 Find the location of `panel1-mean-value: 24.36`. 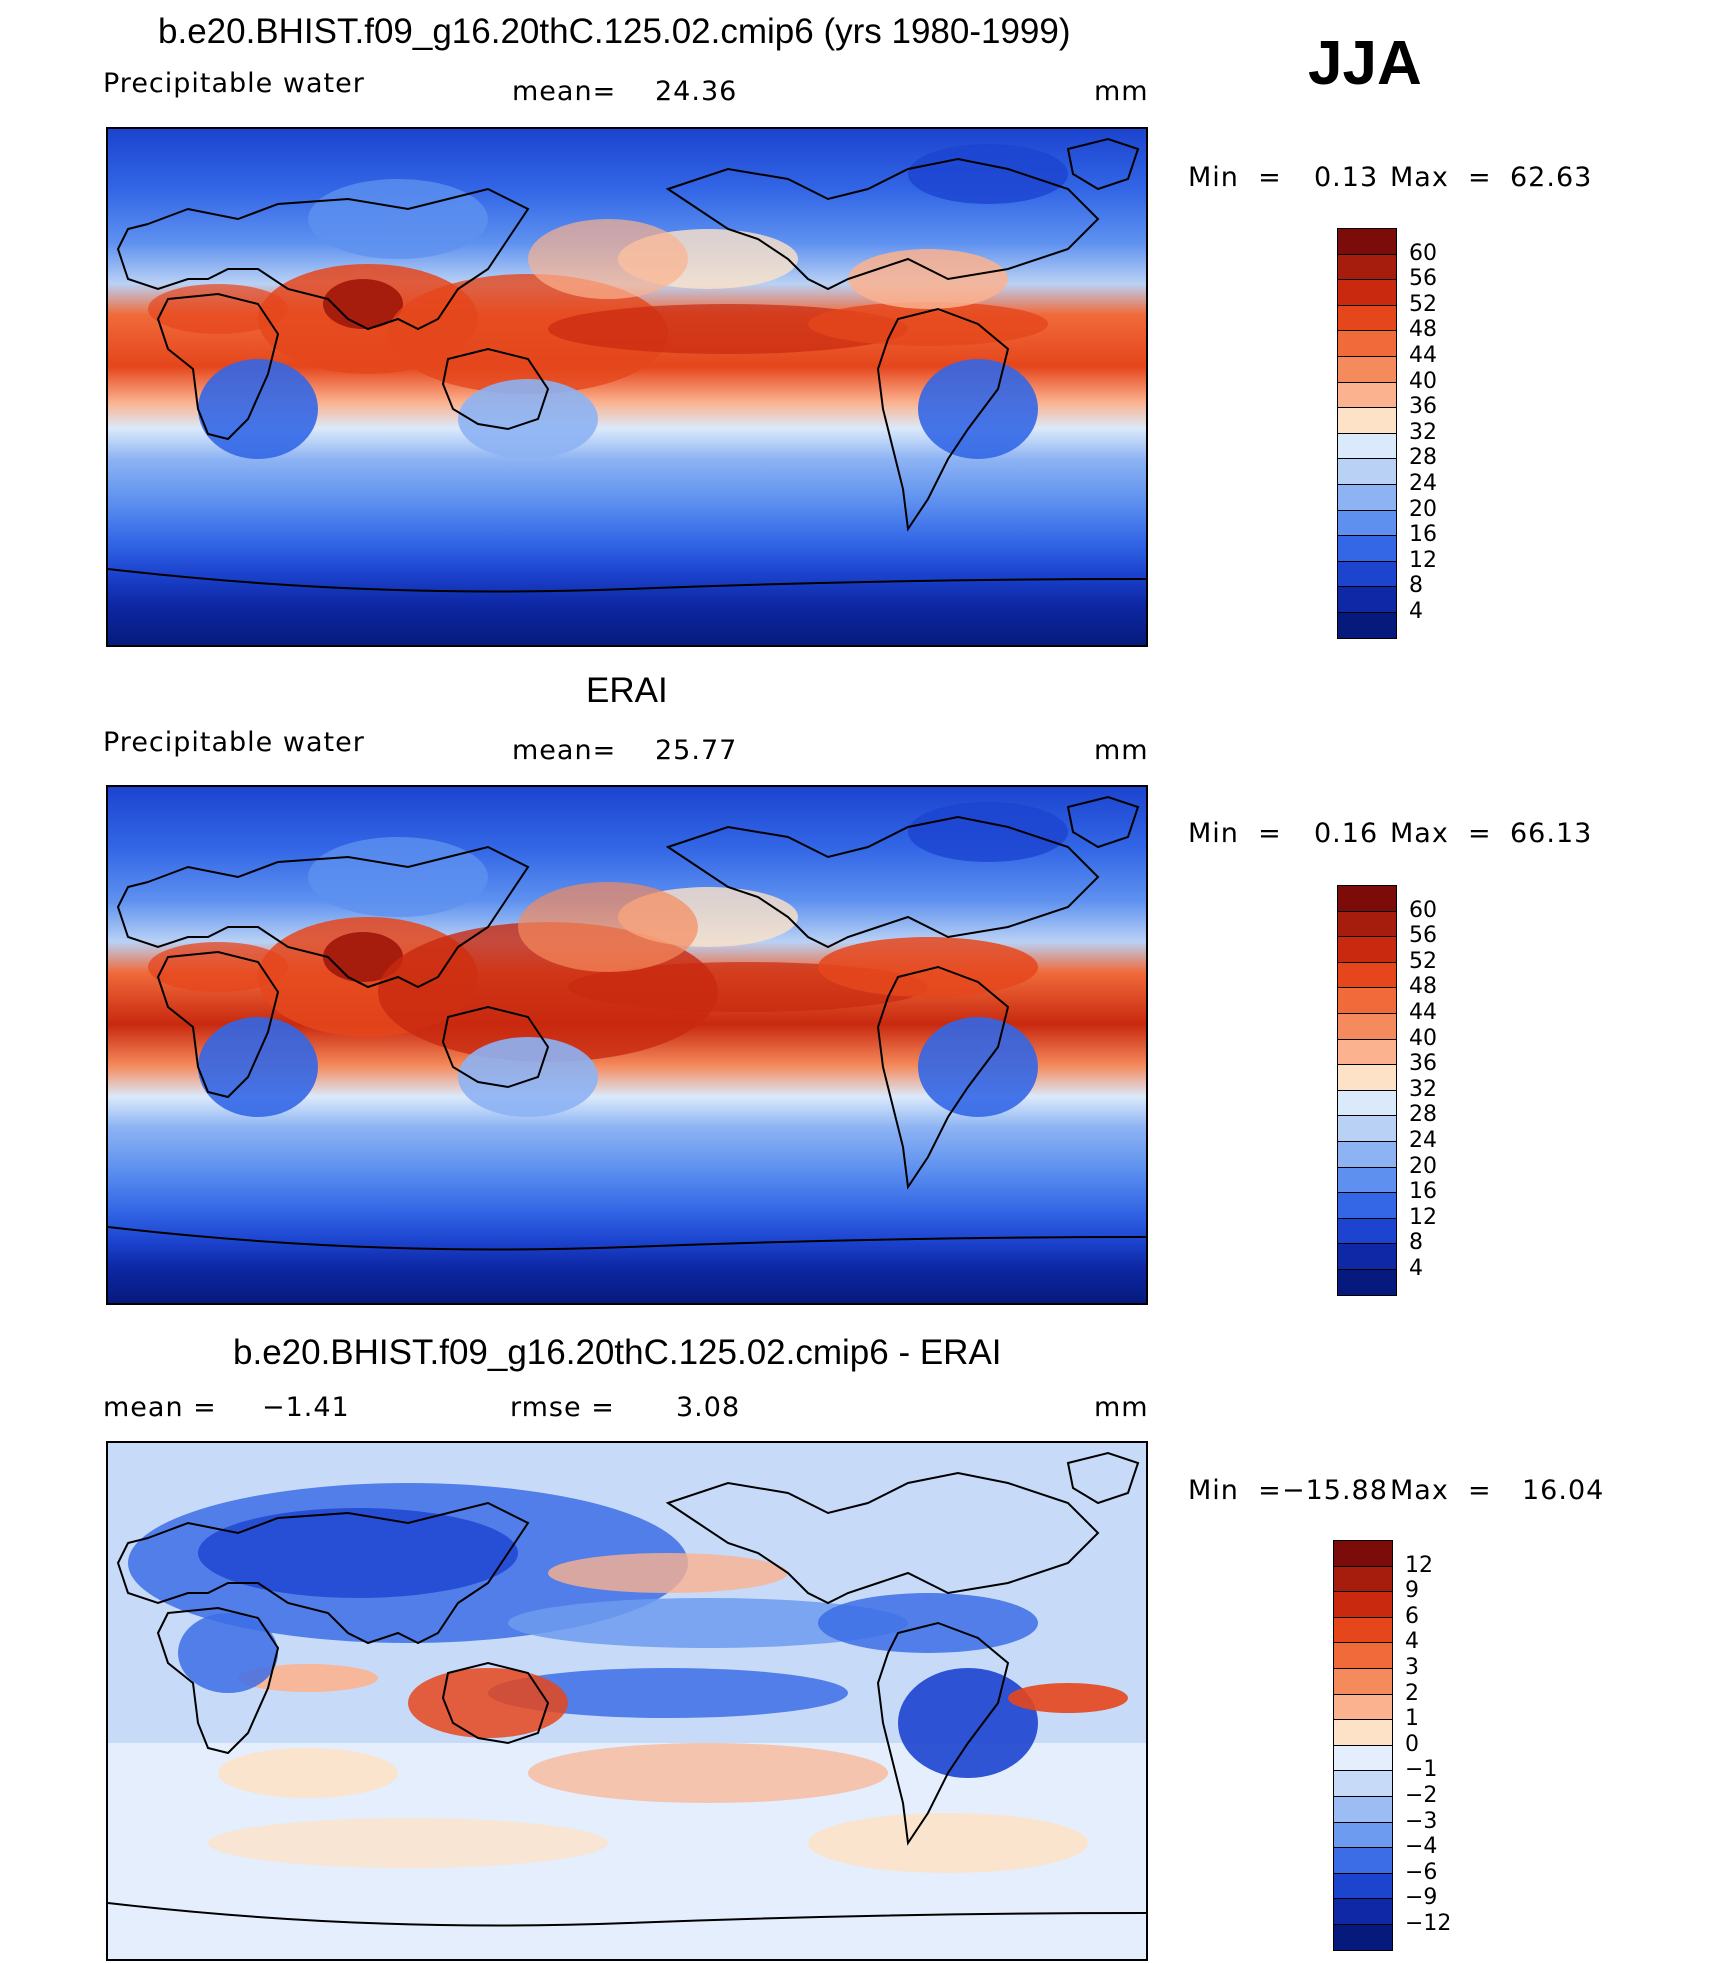

panel1-mean-value: 24.36 is located at coordinates (696, 91).